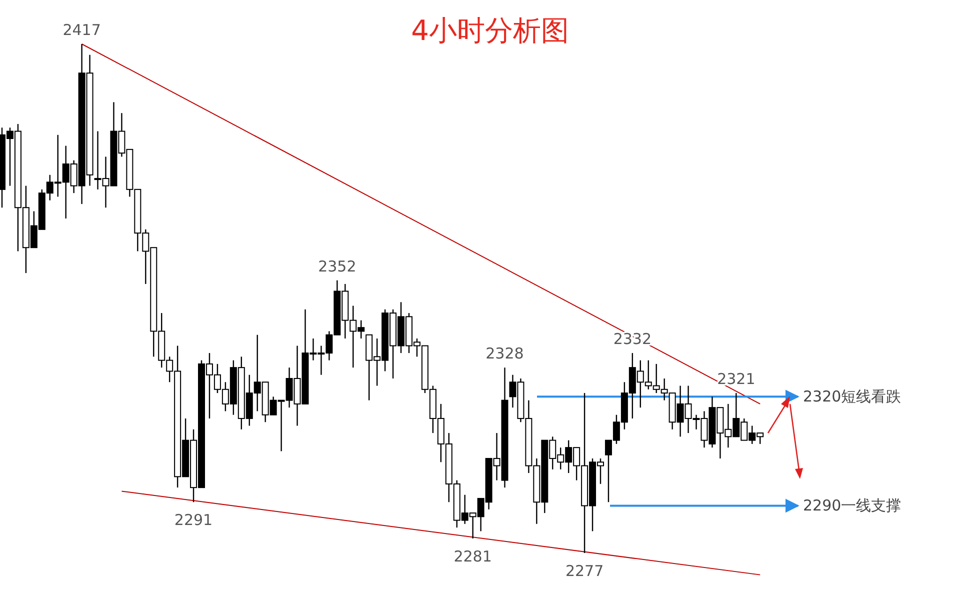 This screenshot has height=612, width=956. What do you see at coordinates (505, 353) in the screenshot?
I see `text: 2328` at bounding box center [505, 353].